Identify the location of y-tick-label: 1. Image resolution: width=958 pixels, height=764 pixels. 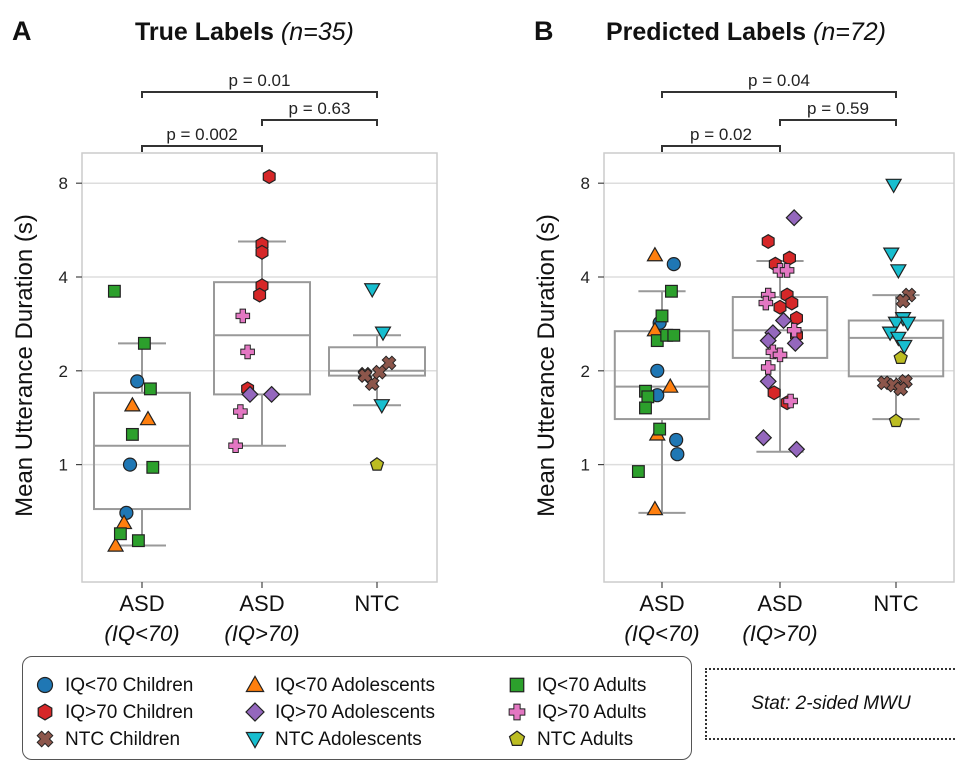
(585, 465).